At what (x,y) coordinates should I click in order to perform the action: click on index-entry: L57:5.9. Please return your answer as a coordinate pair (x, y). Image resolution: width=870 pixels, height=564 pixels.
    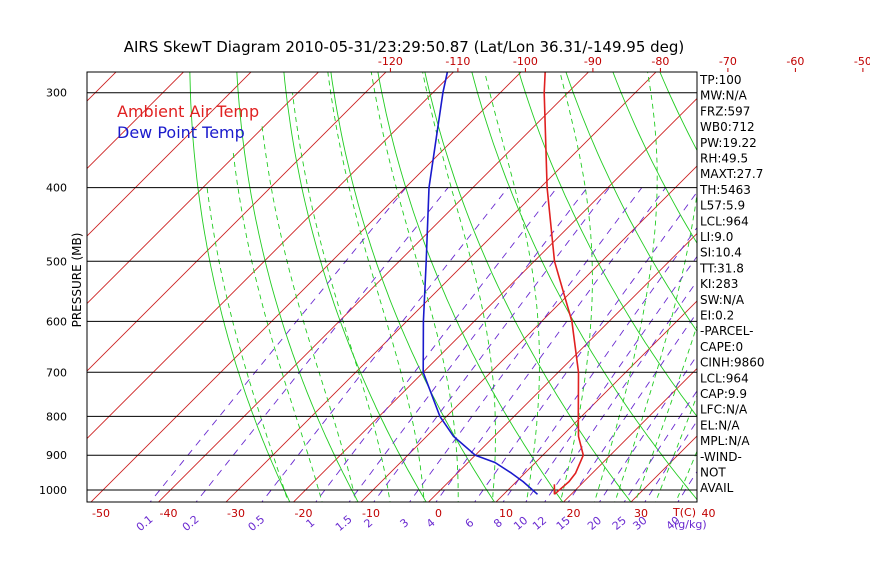
    Looking at the image, I should click on (722, 206).